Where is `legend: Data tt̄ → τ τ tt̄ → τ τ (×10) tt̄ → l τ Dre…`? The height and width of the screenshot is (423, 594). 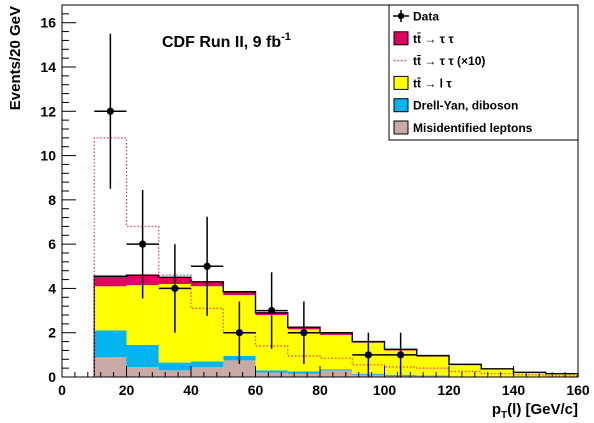 legend: Data tt̄ → τ τ tt̄ → τ τ (×10) tt̄ → l τ Dre… is located at coordinates (483, 72).